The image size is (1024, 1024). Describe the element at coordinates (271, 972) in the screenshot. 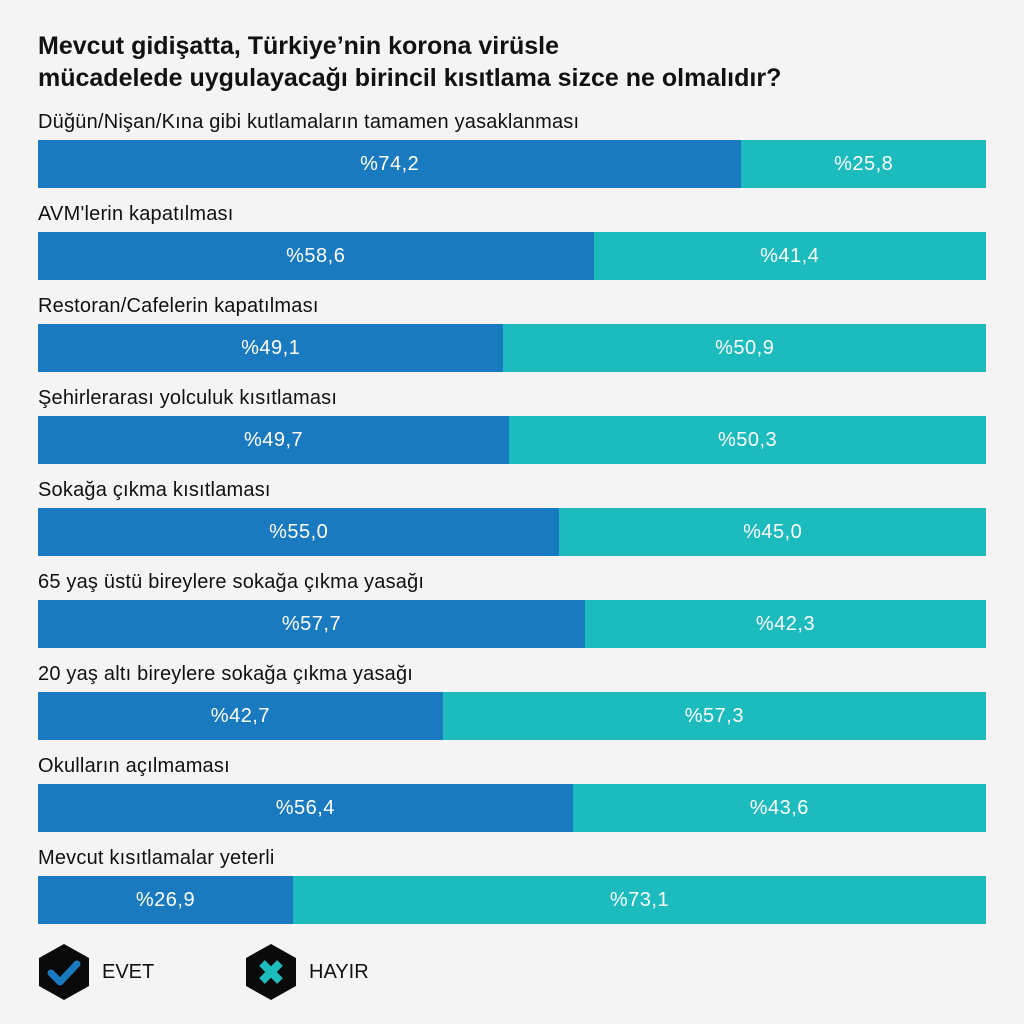

I see `x-icon` at that location.